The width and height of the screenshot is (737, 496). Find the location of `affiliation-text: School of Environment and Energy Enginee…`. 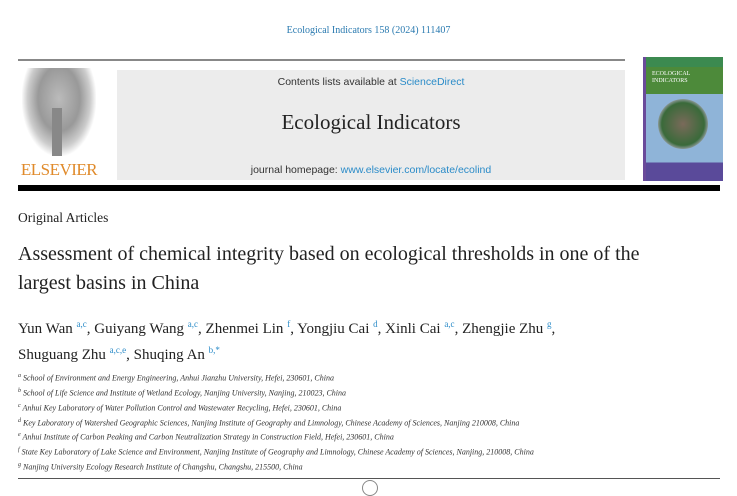

affiliation-text: School of Environment and Energy Enginee… is located at coordinates (178, 378).